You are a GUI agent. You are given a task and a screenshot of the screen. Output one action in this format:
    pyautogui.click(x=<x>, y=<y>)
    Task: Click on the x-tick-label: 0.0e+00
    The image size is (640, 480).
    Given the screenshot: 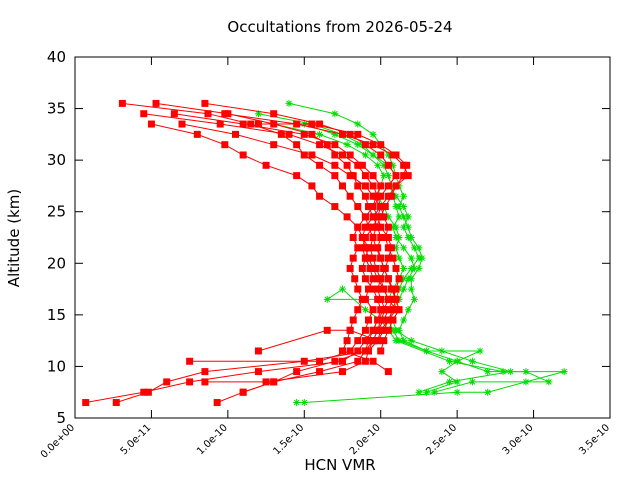 What is the action you would take?
    pyautogui.click(x=58, y=441)
    